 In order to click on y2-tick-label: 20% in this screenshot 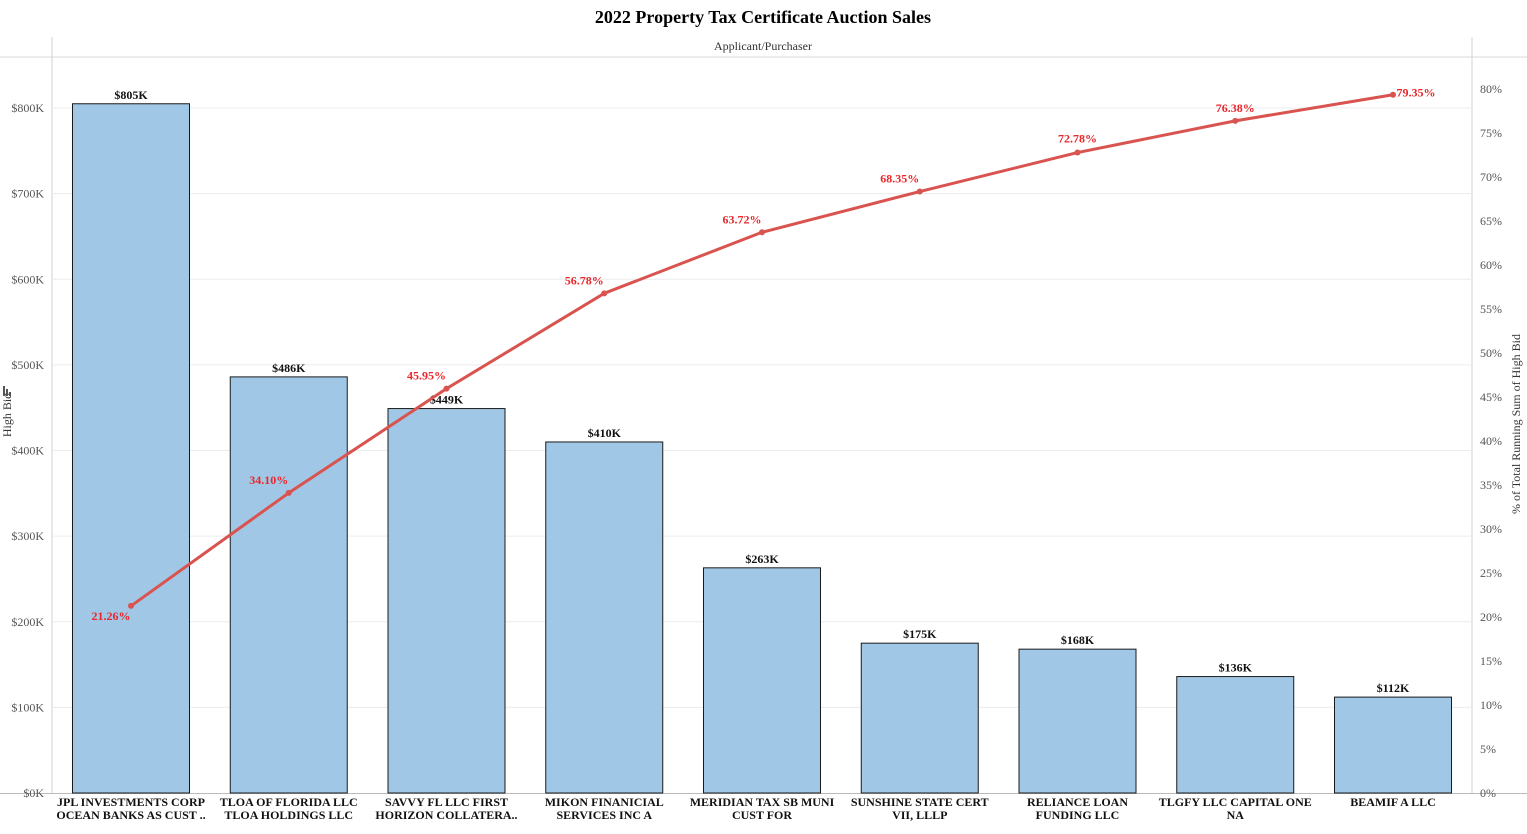, I will do `click(1491, 617)`.